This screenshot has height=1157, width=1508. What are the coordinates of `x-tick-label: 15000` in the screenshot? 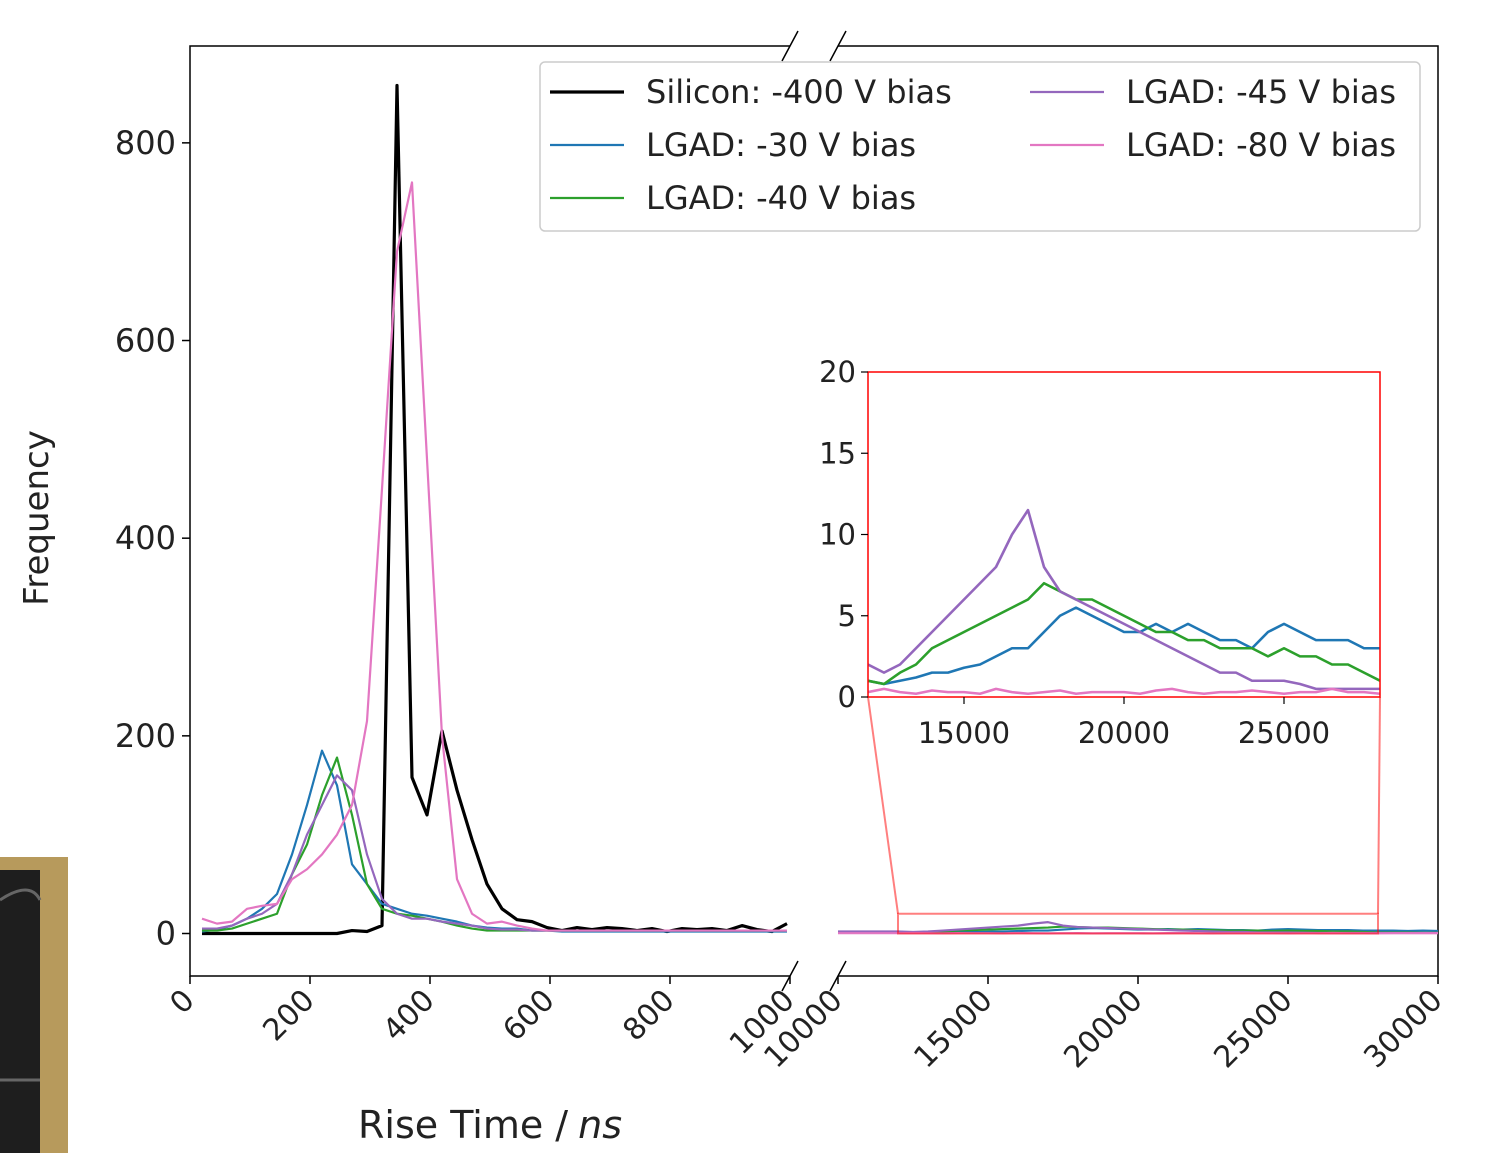 It's located at (953, 1029).